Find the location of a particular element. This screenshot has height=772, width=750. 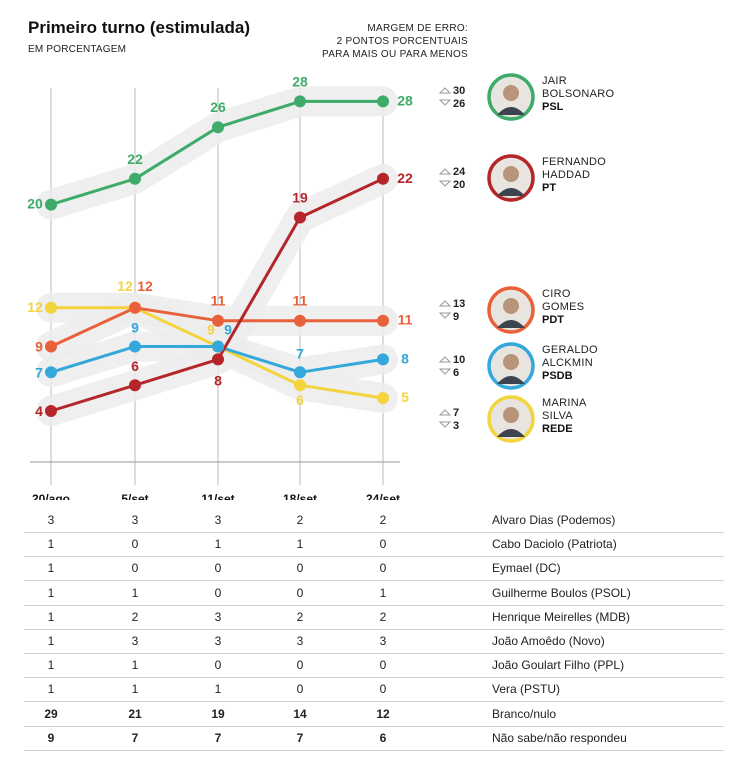

range-low-label: 6 is located at coordinates (456, 373).